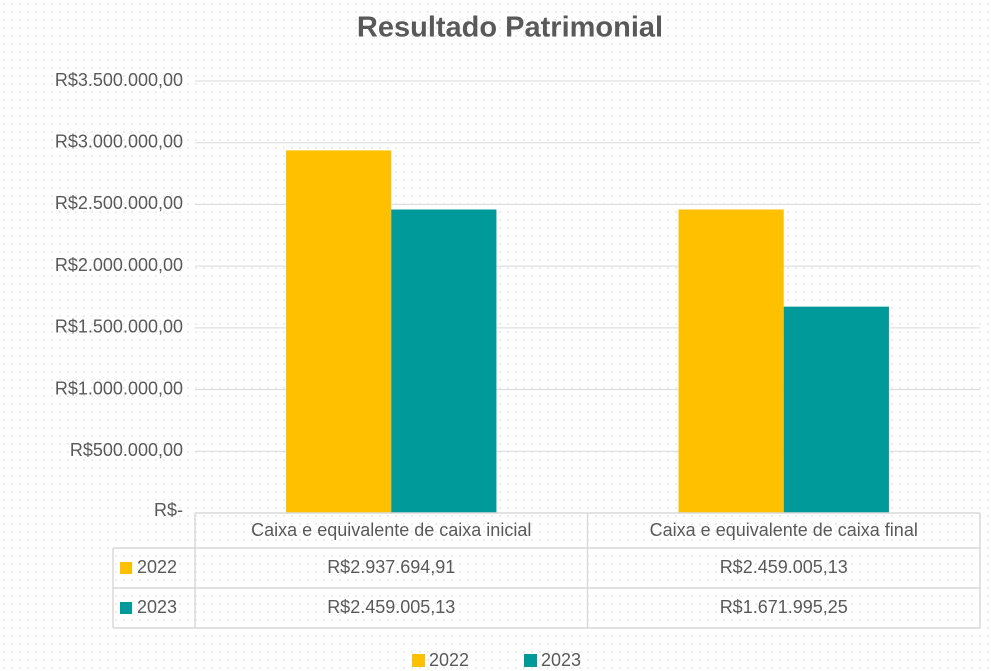 The image size is (991, 671). Describe the element at coordinates (784, 530) in the screenshot. I see `x-tick-label: Caixa e equivalente de caixa final` at that location.